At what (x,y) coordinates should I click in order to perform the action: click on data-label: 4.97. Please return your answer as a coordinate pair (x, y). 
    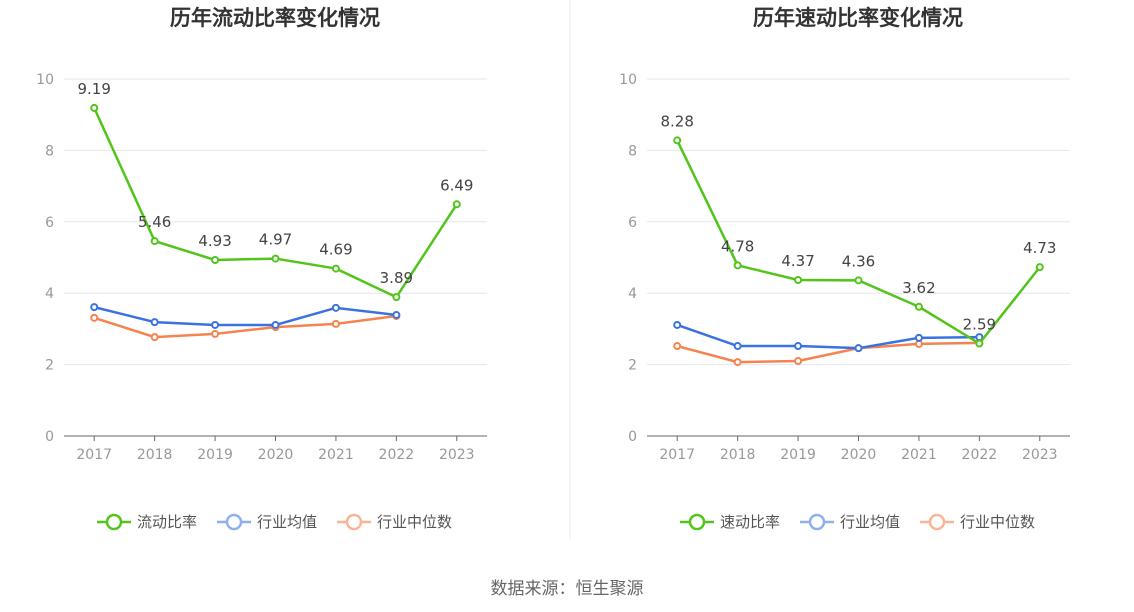
    Looking at the image, I should click on (275, 240).